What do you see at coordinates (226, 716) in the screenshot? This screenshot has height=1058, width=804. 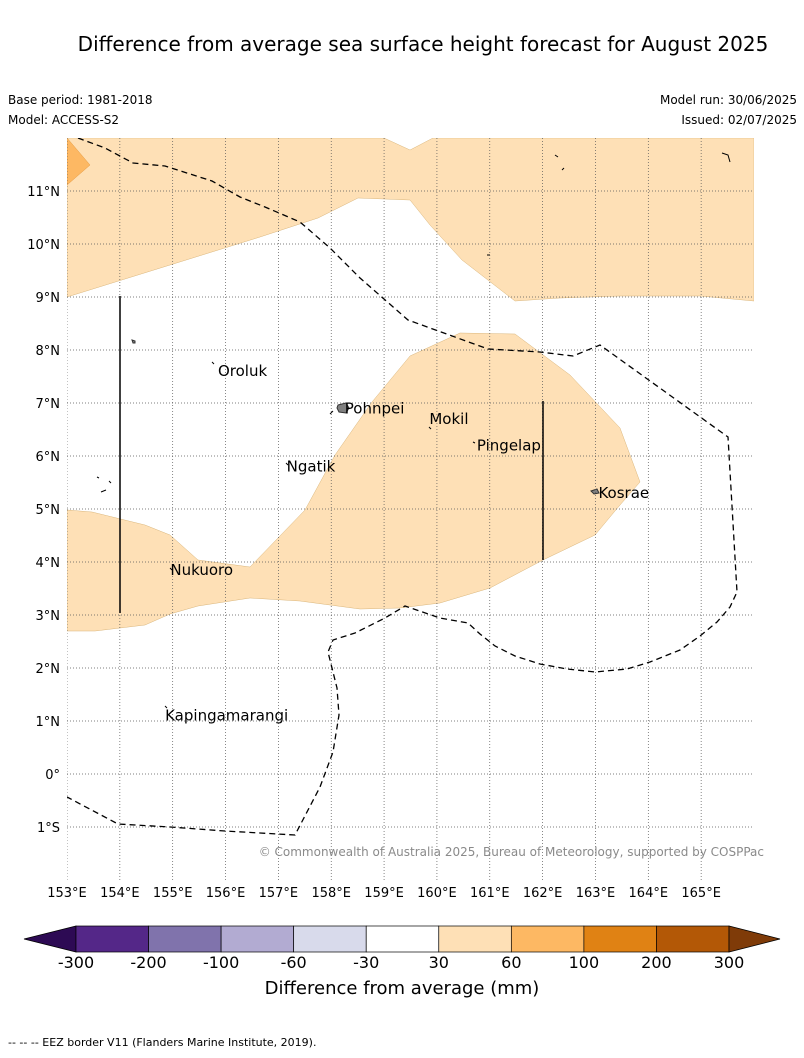 I see `place-label-kapingamarangi: Kapingamarangi` at bounding box center [226, 716].